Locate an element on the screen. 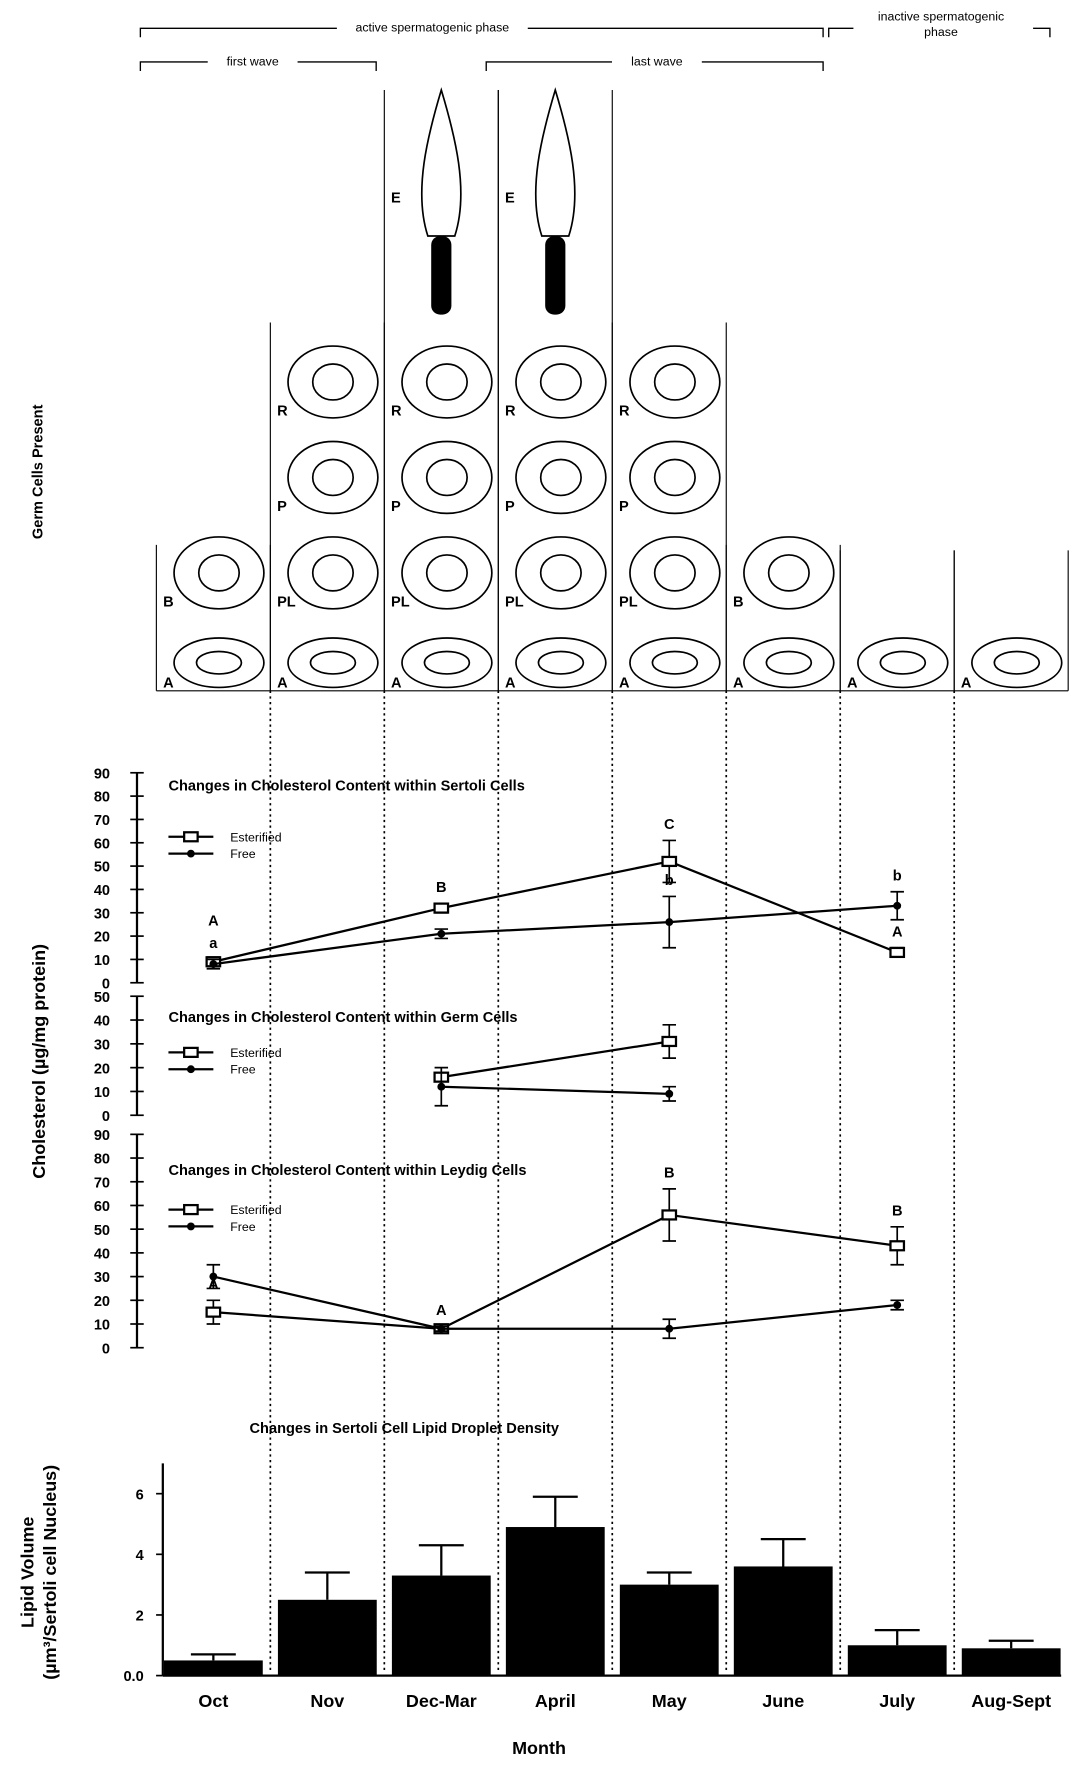 Image resolution: width=1078 pixels, height=1769 pixels. phase-label: active spermatogenic phase is located at coordinates (432, 28).